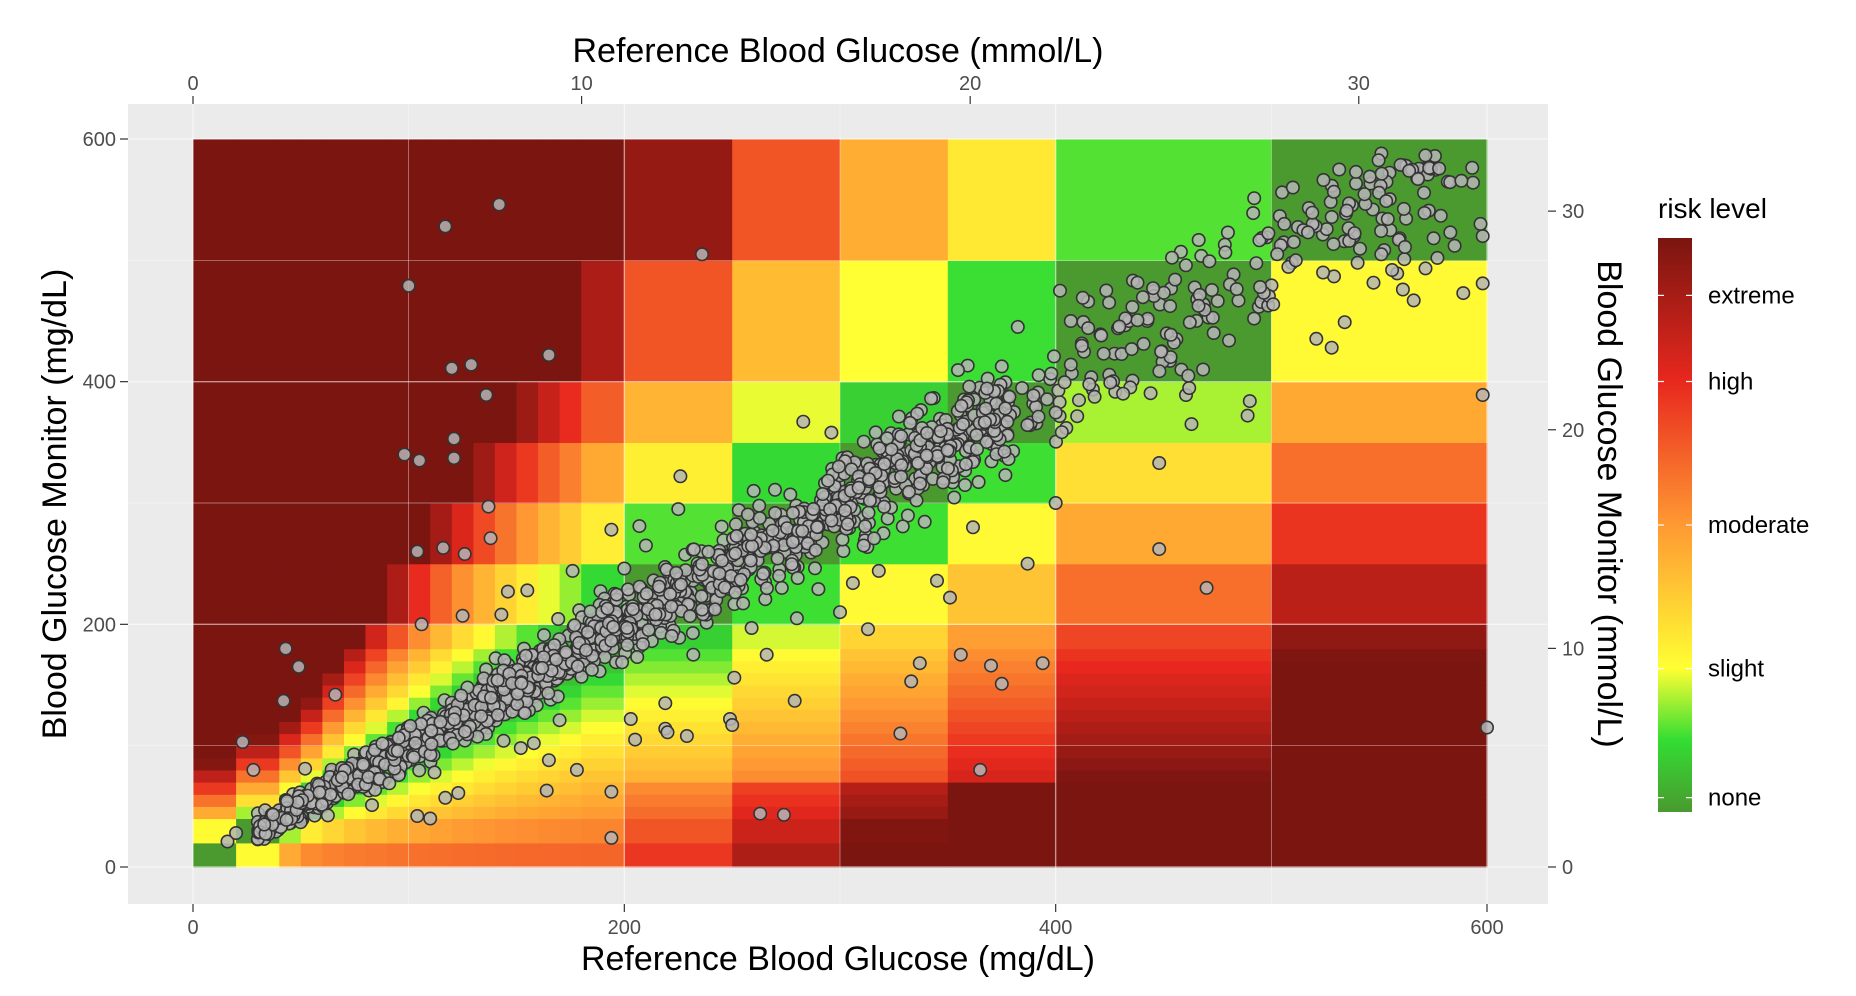 This screenshot has height=996, width=1856. Describe the element at coordinates (1736, 669) in the screenshot. I see `legend-label: slight` at that location.